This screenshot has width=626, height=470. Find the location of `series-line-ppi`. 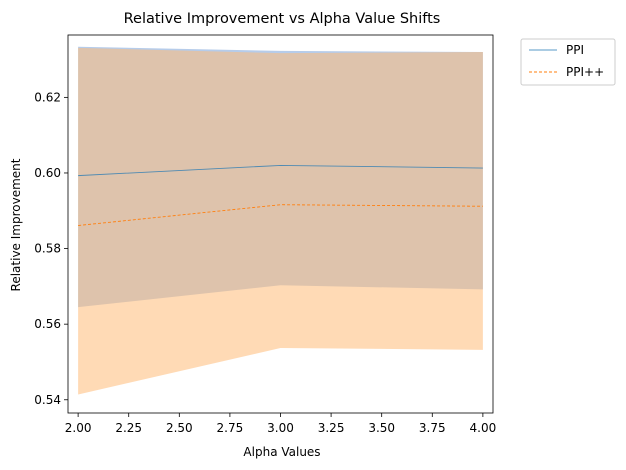

series-line-ppi is located at coordinates (280, 170).